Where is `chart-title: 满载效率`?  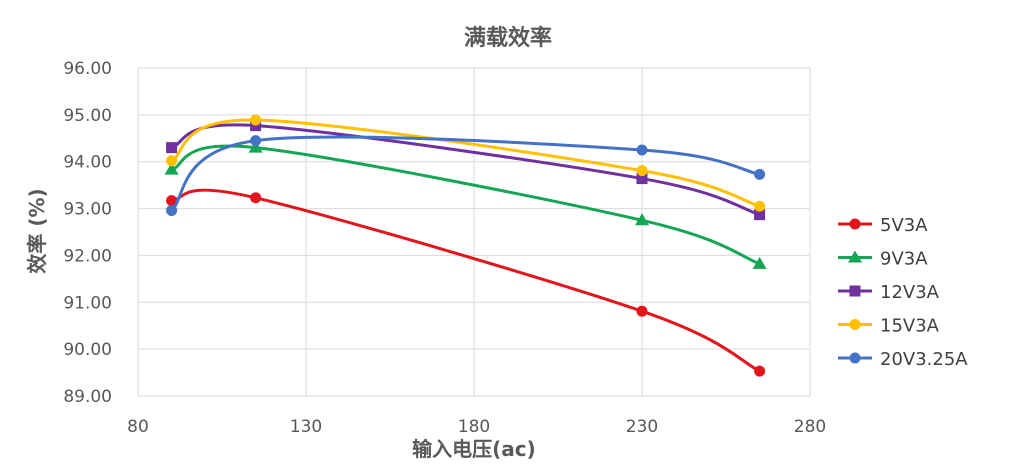
chart-title: 满载效率 is located at coordinates (508, 38).